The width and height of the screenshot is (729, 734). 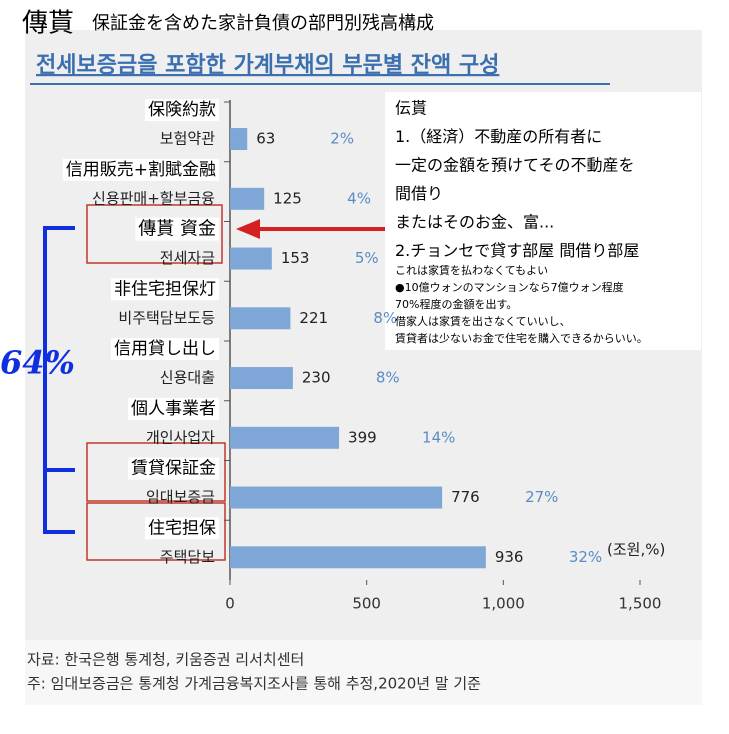 I want to click on annotation-note: 賃貸者は少ないお金で住宅を購入できるからいい。, so click(x=521, y=338).